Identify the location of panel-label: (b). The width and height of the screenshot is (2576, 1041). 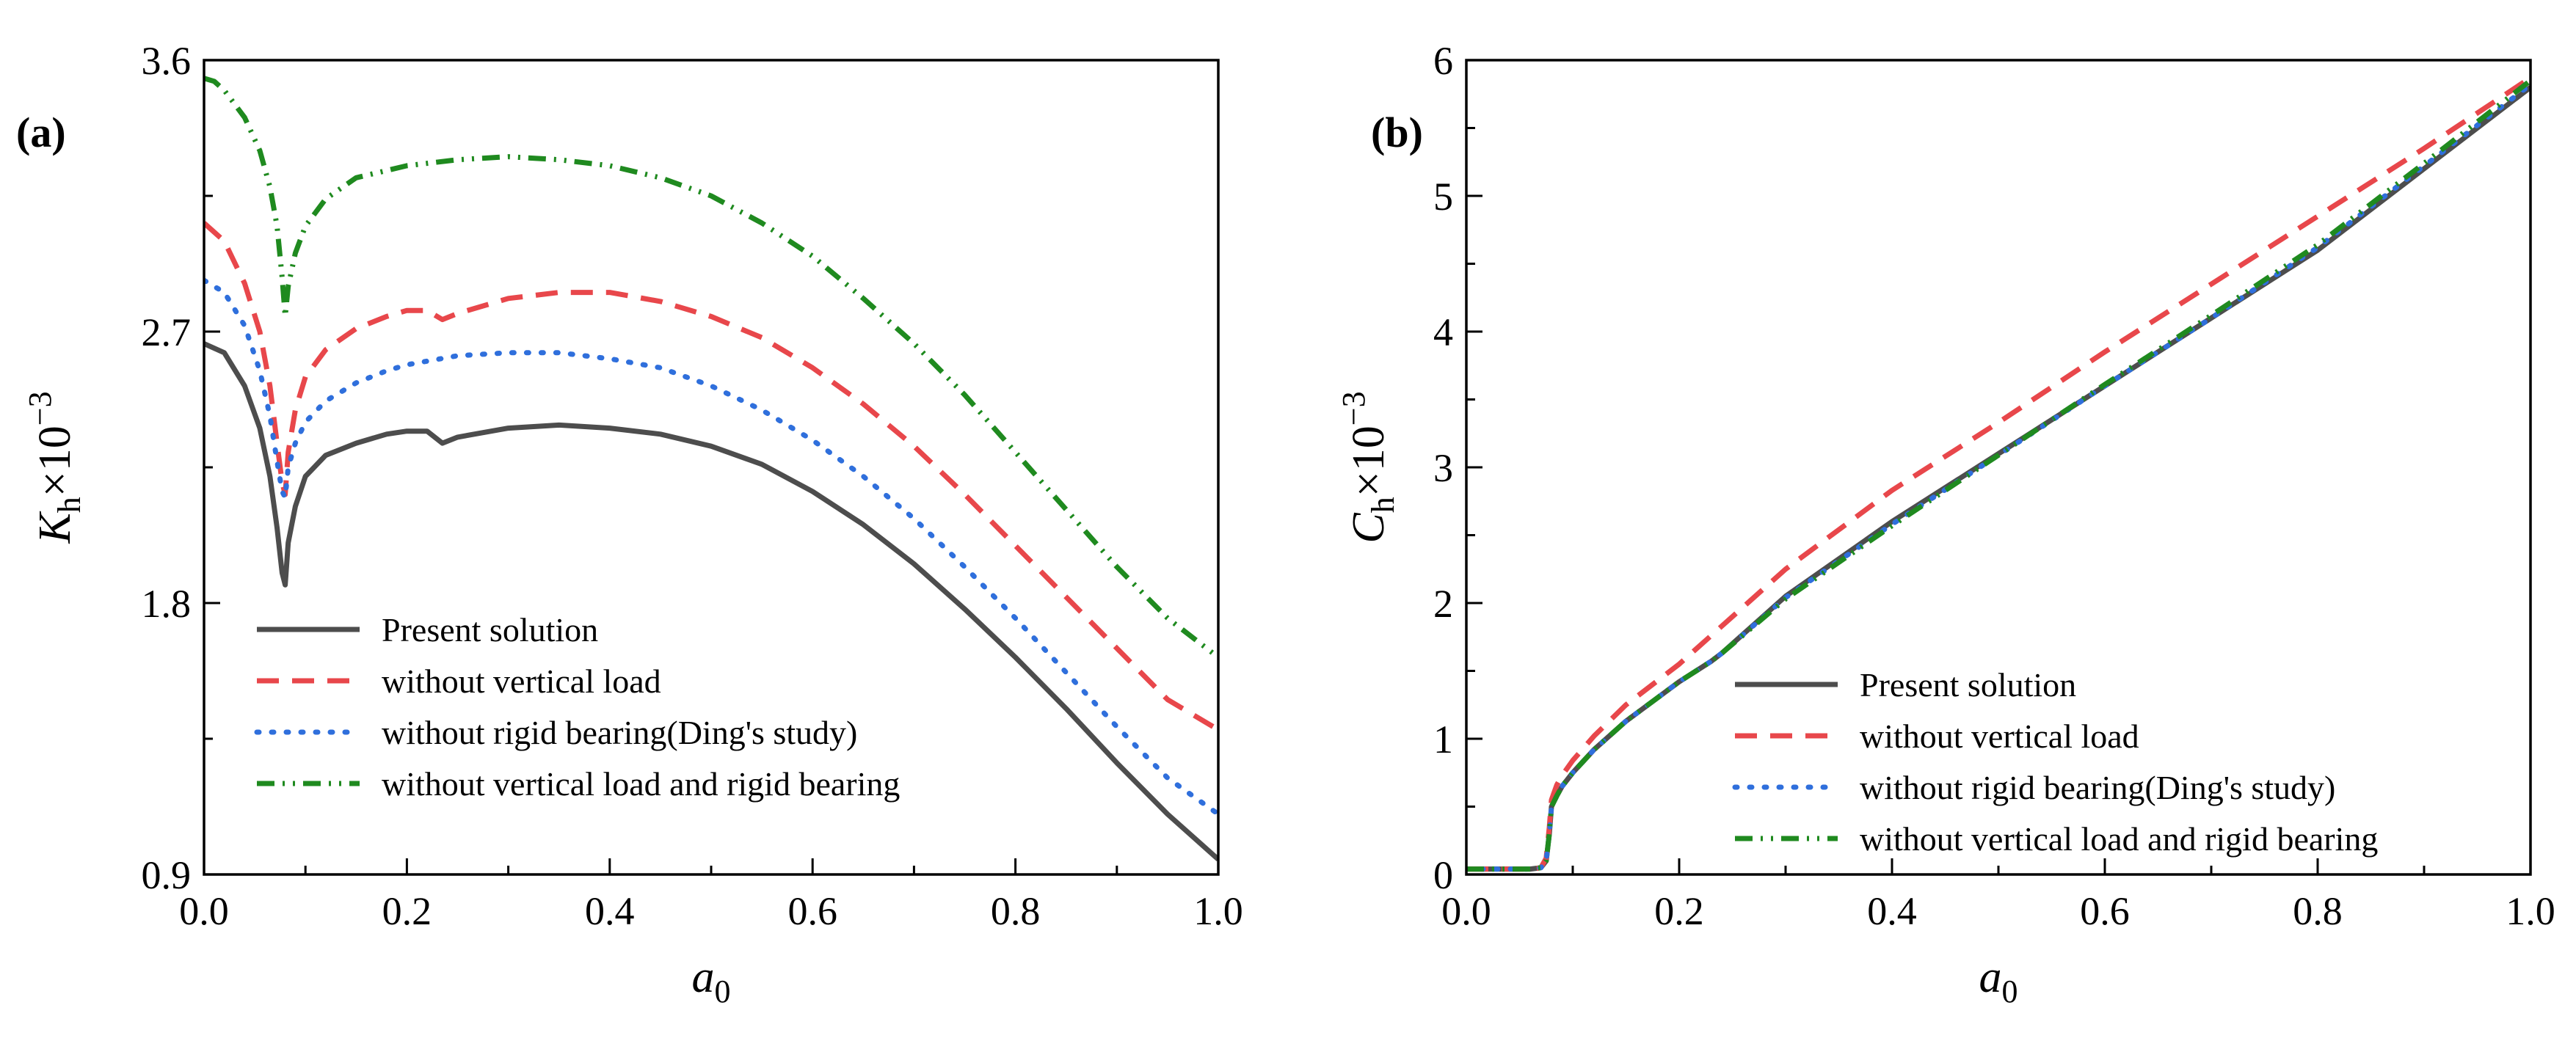
(1397, 132).